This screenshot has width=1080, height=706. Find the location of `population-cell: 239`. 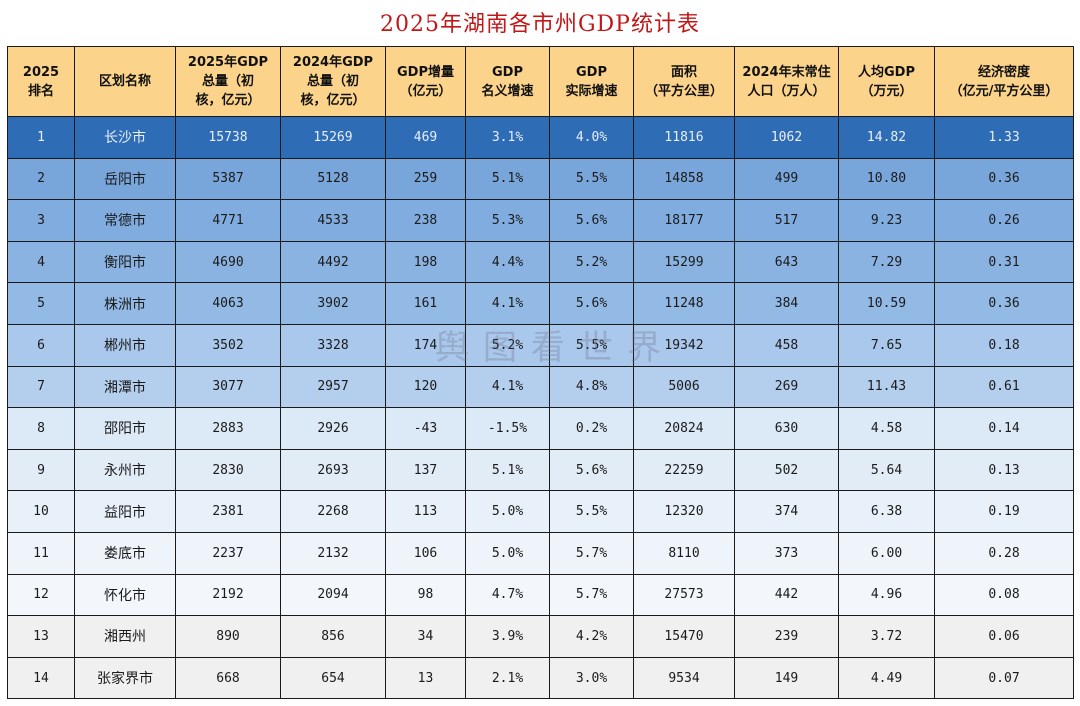

population-cell: 239 is located at coordinates (786, 636).